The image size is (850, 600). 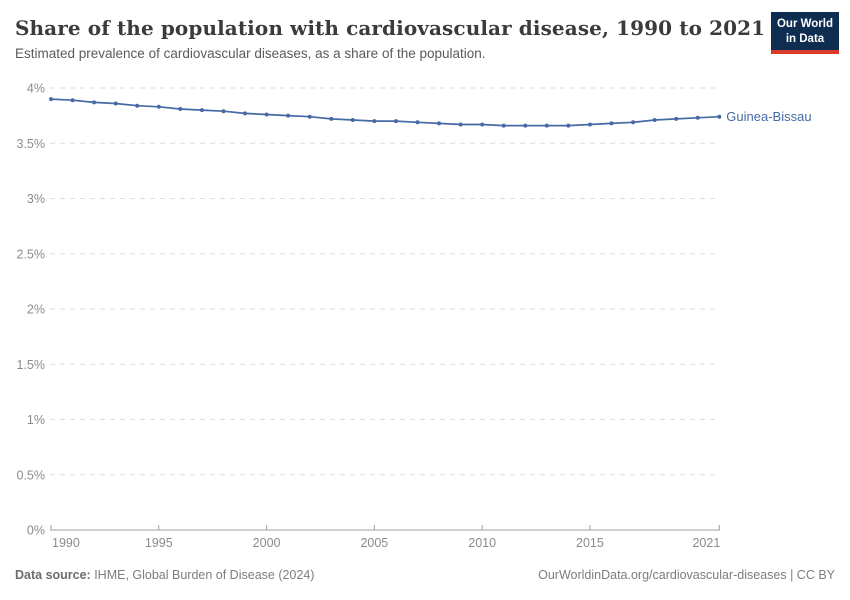 What do you see at coordinates (590, 543) in the screenshot?
I see `x-axis-tick-label: 2015` at bounding box center [590, 543].